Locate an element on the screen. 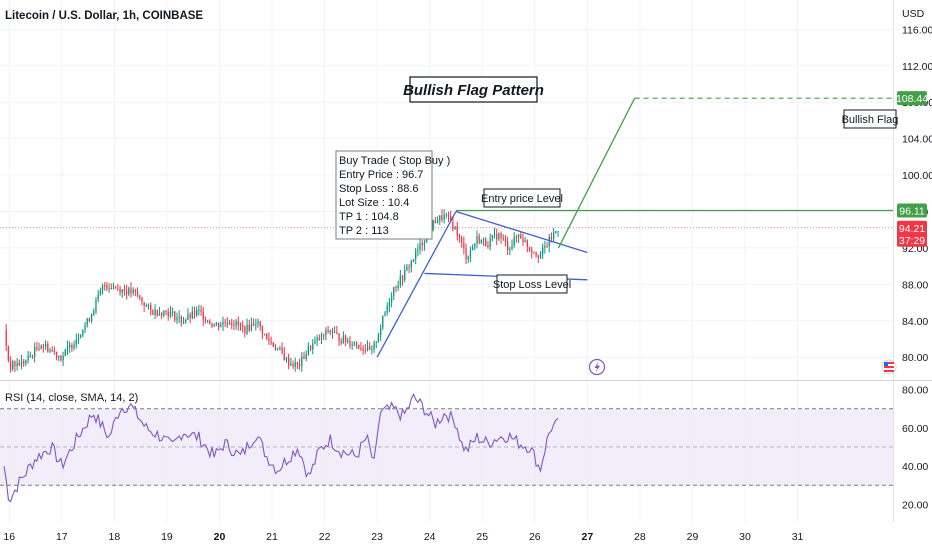  entry-label-box: Entry price Level is located at coordinates (522, 198).